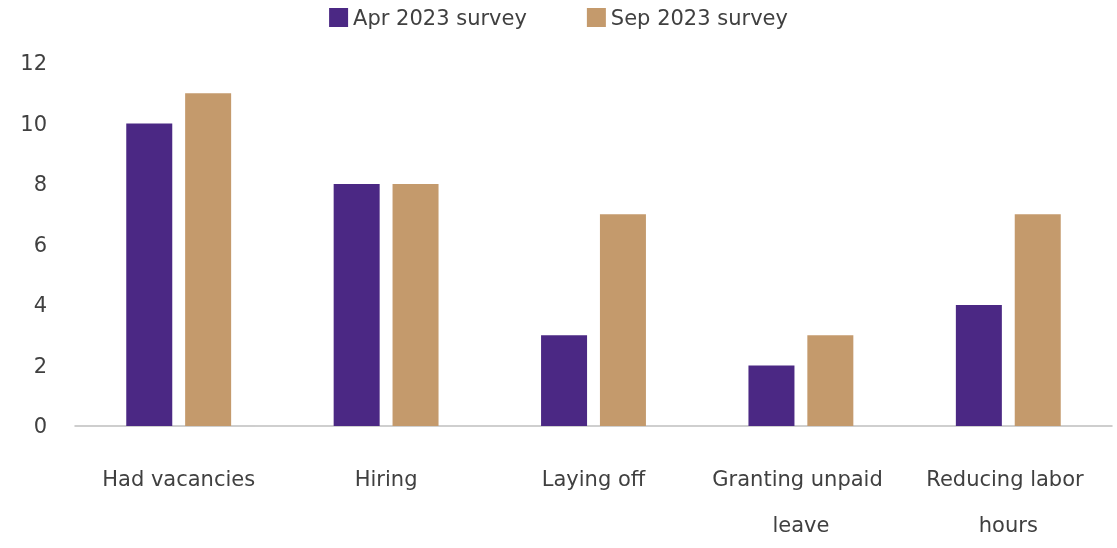  What do you see at coordinates (1008, 502) in the screenshot?
I see `x-tick-label: Reducing labor hours` at bounding box center [1008, 502].